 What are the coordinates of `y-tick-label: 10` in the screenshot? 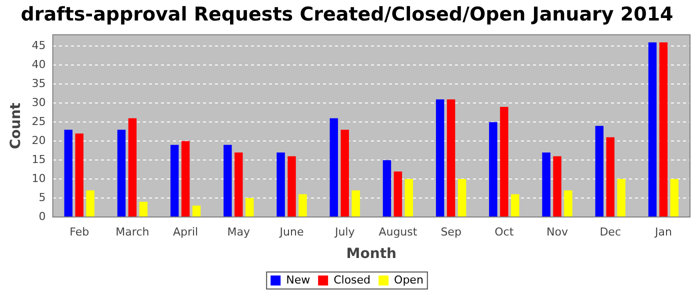 It's located at (39, 178).